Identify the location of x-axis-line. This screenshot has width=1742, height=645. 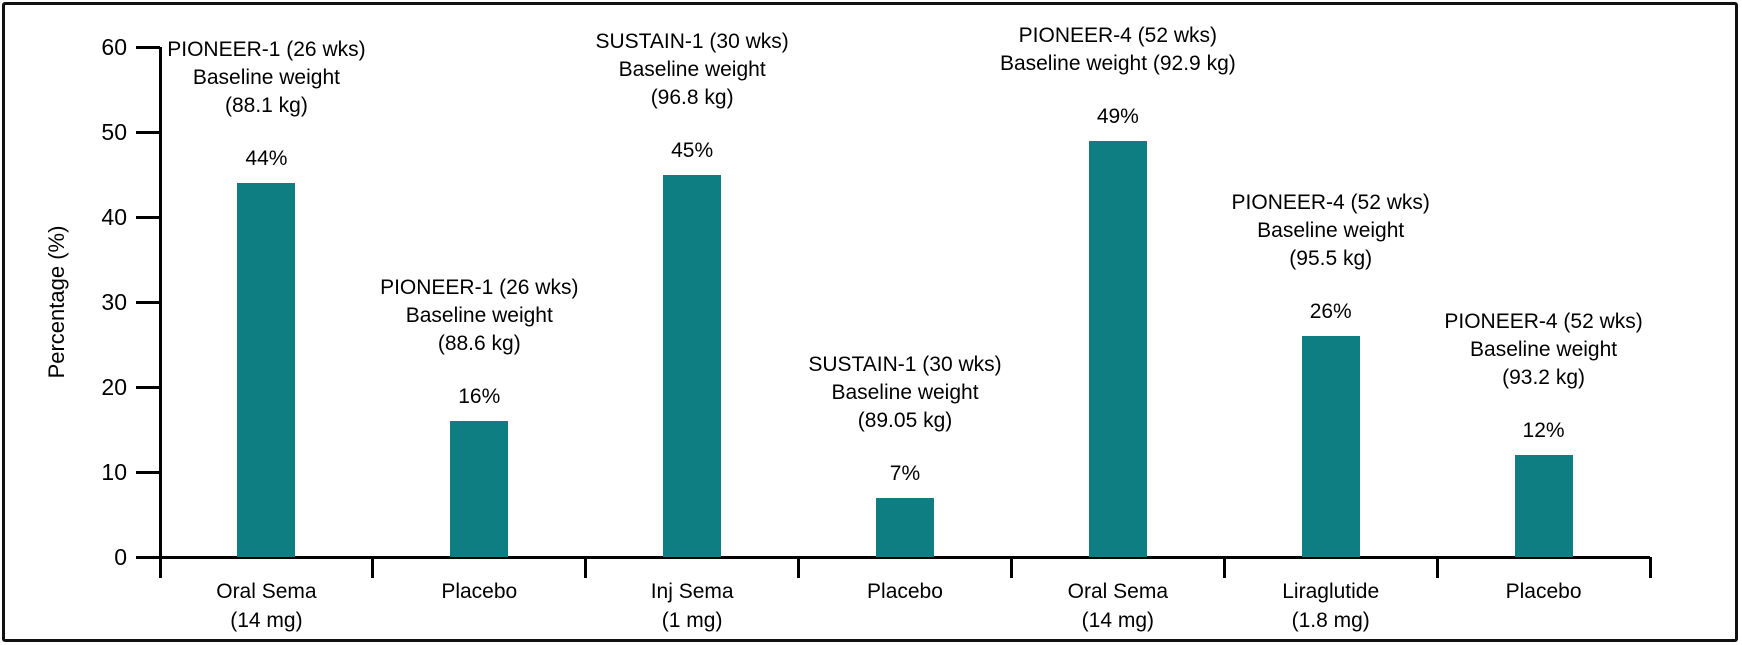
(905, 557).